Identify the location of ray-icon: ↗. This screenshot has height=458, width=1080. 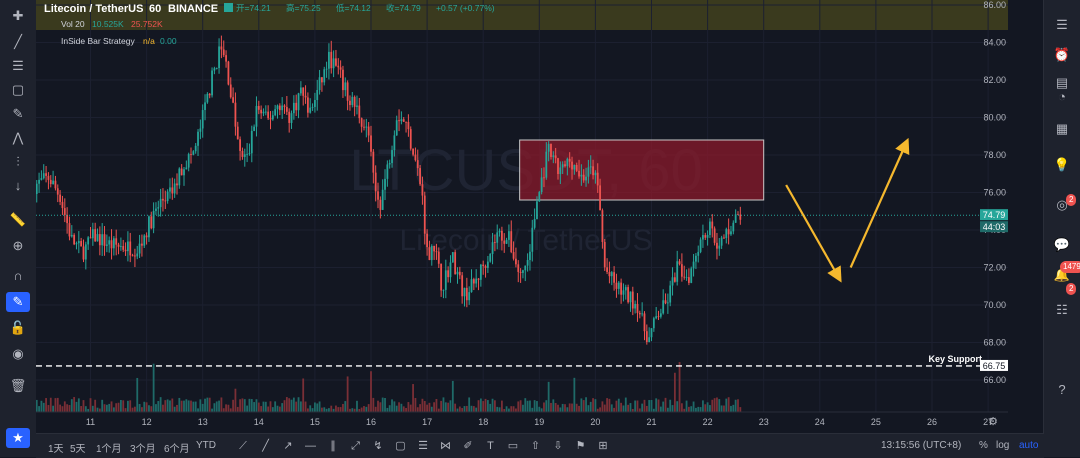
(288, 446).